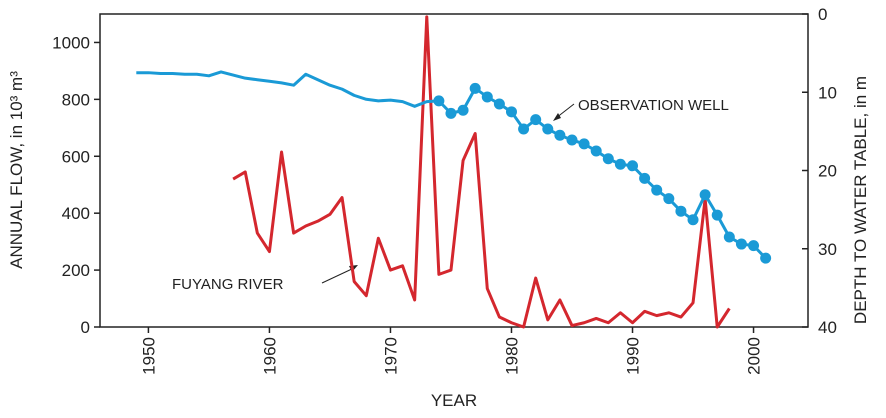 Image resolution: width=886 pixels, height=418 pixels. What do you see at coordinates (338, 275) in the screenshot?
I see `annotation-arrow` at bounding box center [338, 275].